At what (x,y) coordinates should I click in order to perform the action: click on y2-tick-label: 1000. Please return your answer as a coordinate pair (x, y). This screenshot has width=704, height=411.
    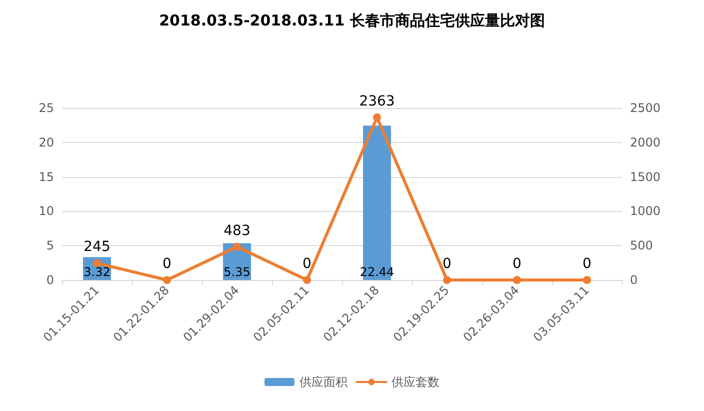
    Looking at the image, I should click on (645, 211).